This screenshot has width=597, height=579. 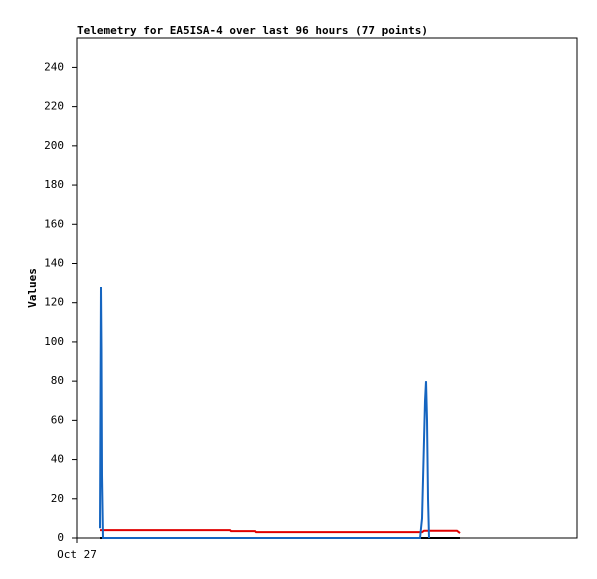 I want to click on y-tick-label: 180, so click(x=54, y=184).